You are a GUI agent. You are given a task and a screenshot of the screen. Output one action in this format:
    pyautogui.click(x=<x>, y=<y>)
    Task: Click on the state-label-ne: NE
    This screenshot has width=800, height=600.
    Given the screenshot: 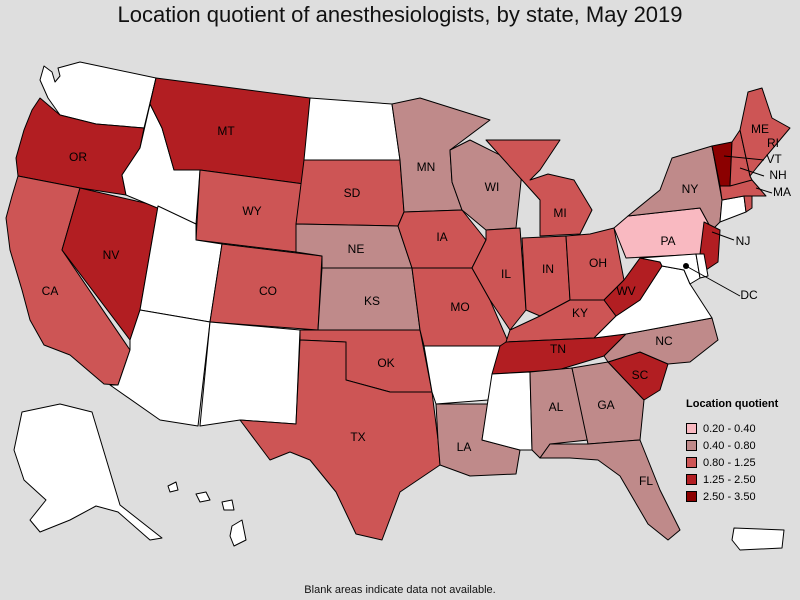 What is the action you would take?
    pyautogui.click(x=356, y=249)
    